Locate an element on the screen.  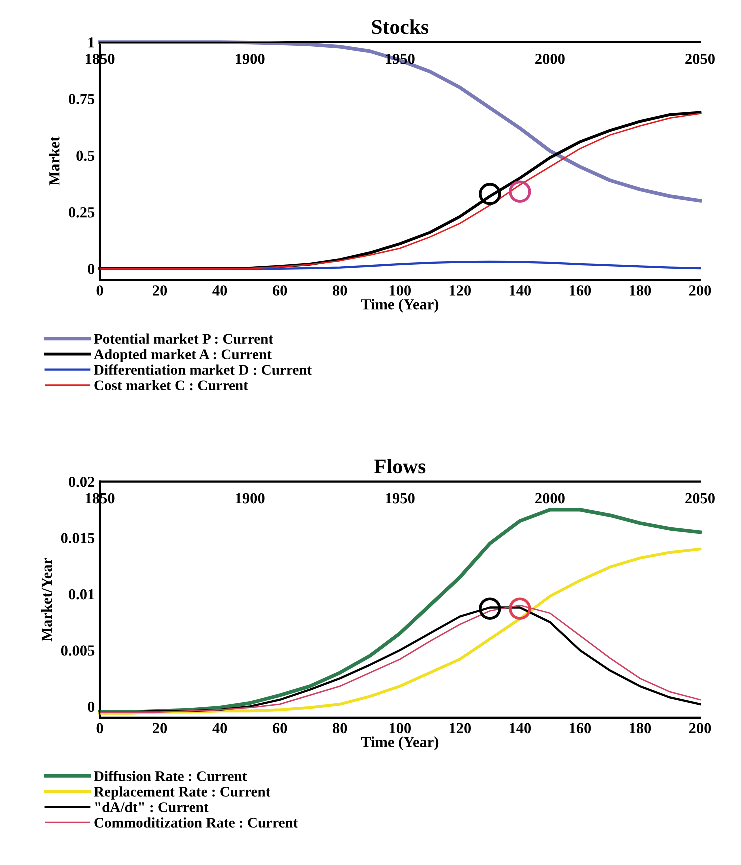
y-tick-label: 0.01 is located at coordinates (81, 594).